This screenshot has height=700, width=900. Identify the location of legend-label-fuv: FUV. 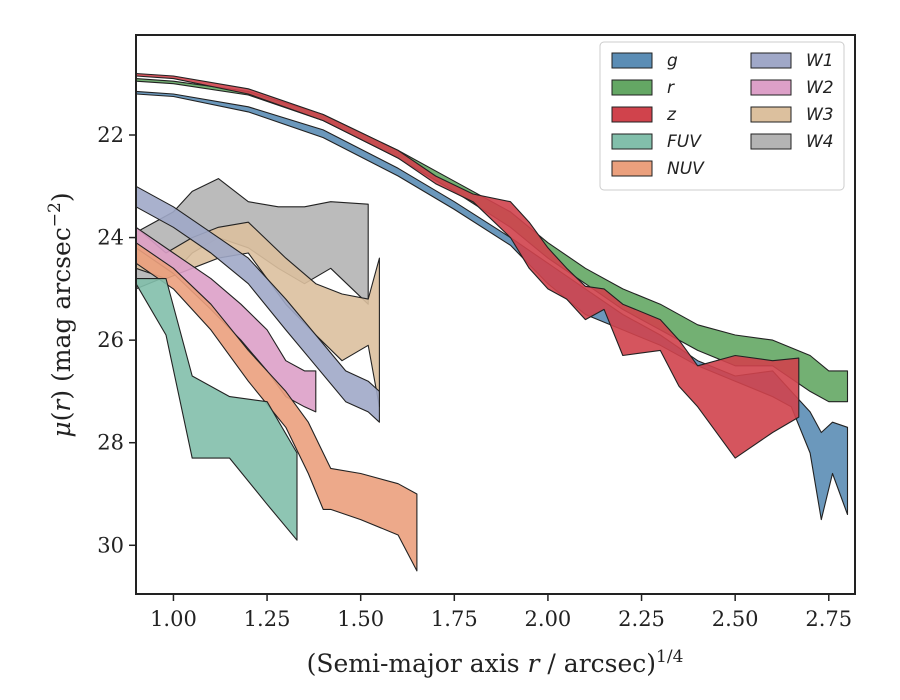
(684, 142).